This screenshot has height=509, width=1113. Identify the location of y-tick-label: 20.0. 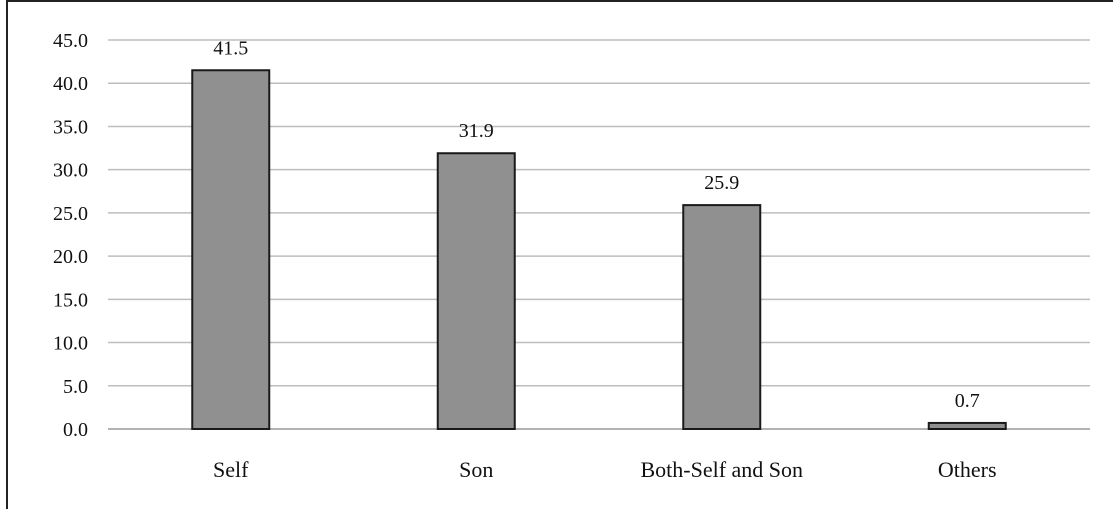
(70, 257).